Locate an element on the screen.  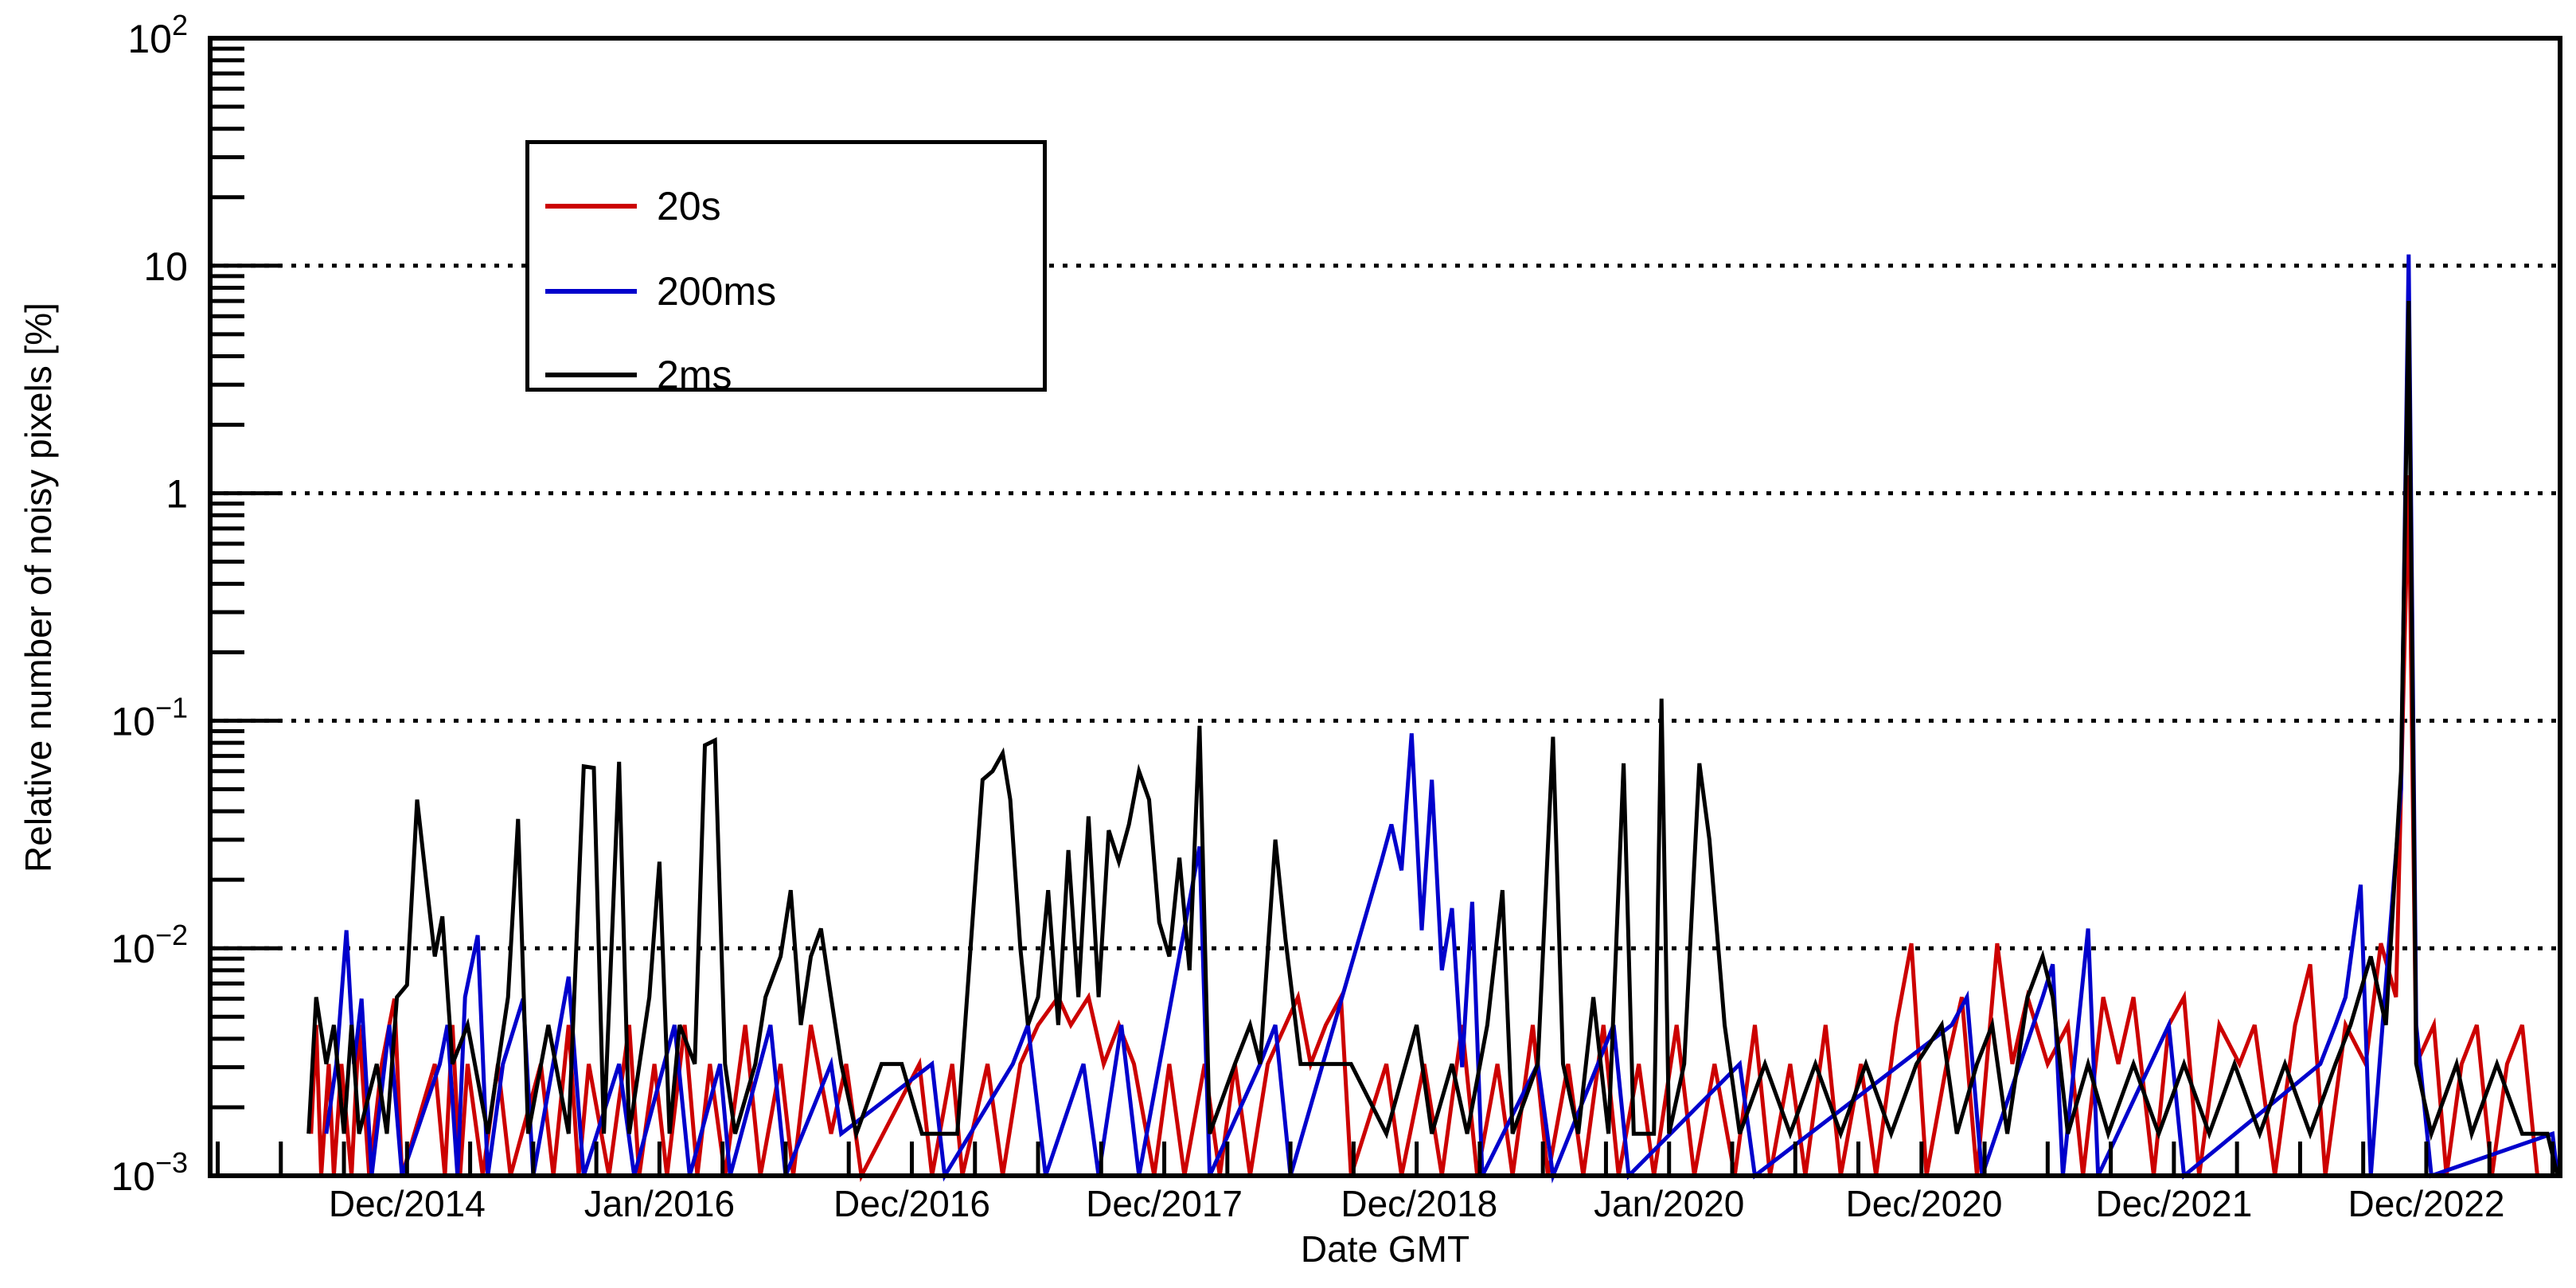
legend-label: 2ms is located at coordinates (694, 375).